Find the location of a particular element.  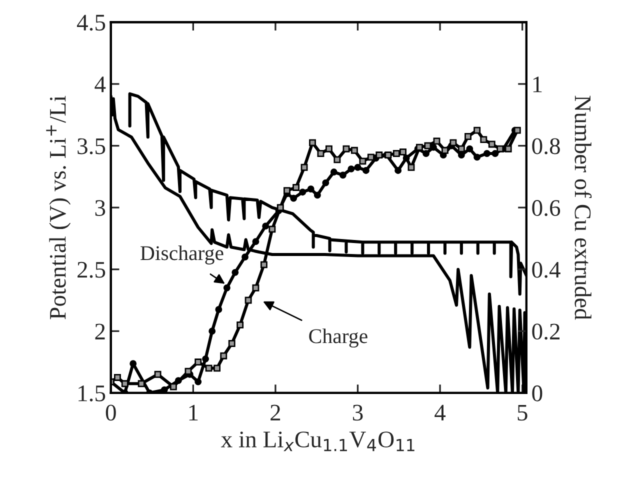

y2-tick-label: 0.6 is located at coordinates (546, 208).